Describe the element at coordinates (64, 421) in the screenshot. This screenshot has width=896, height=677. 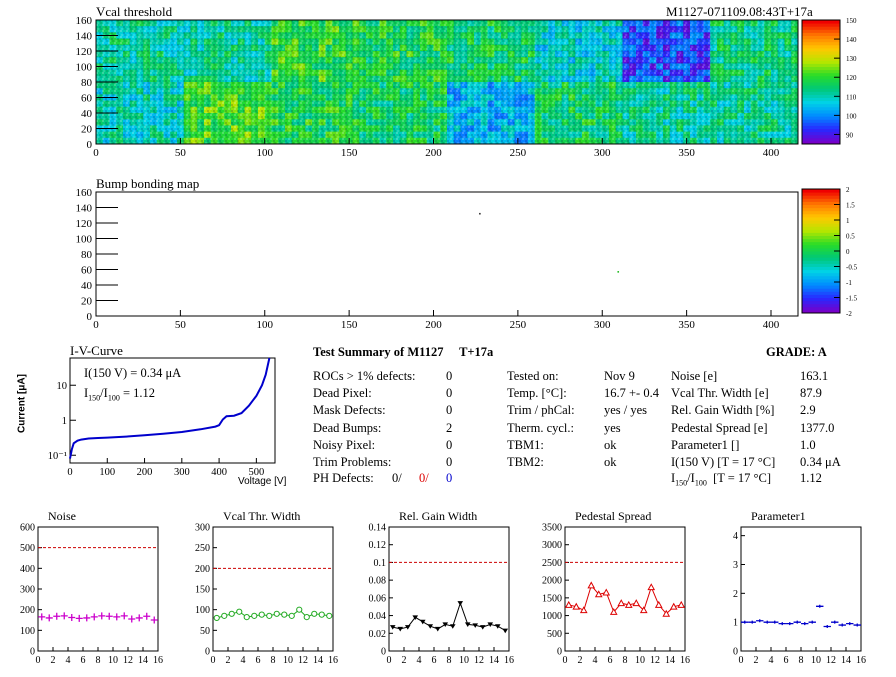
I see `iv-ytick-label: 1` at that location.